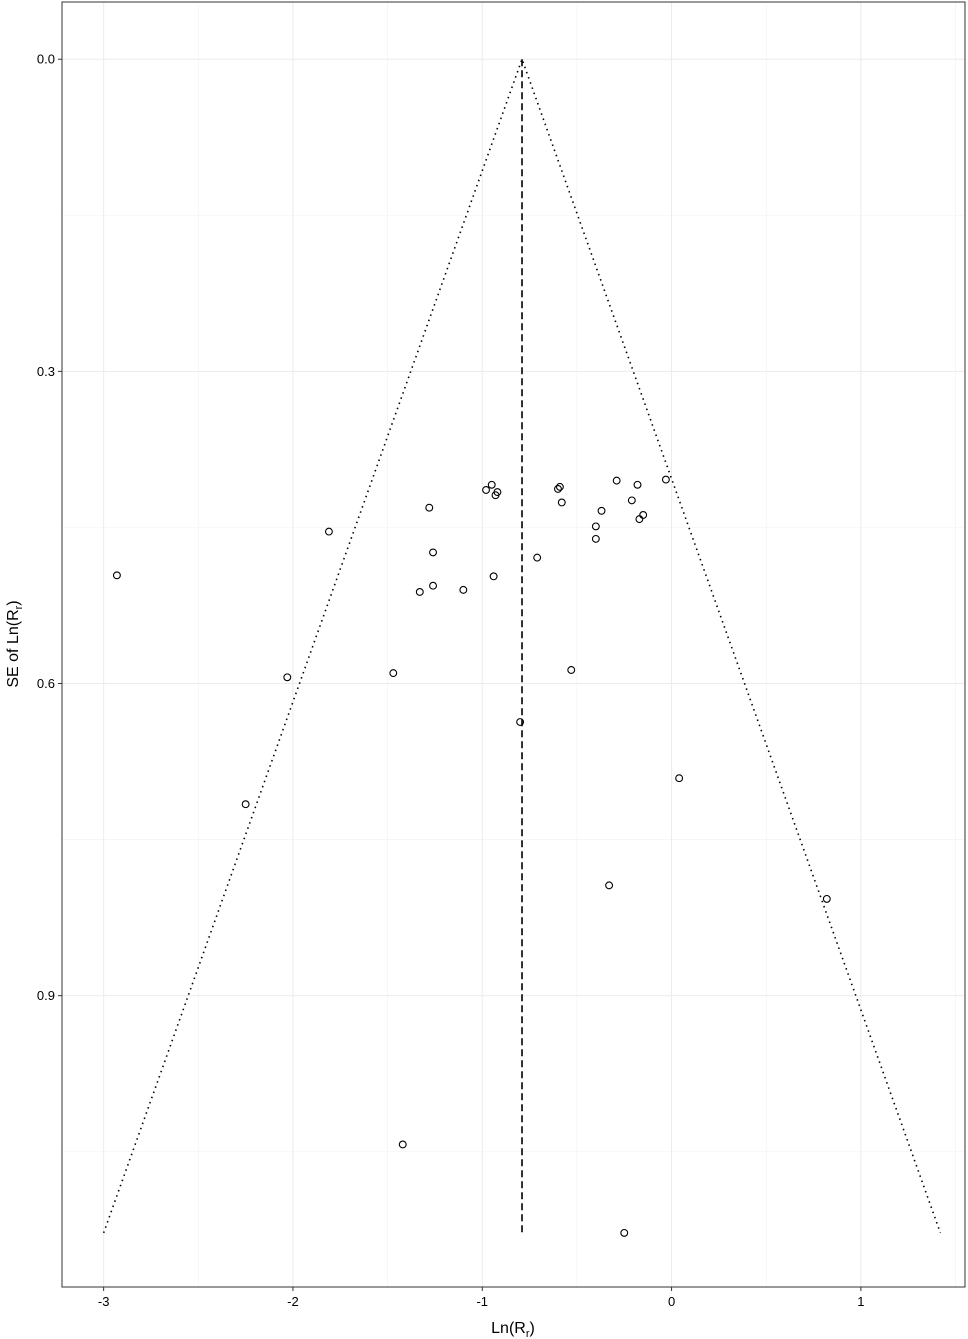  Describe the element at coordinates (532, 1328) in the screenshot. I see `x-axis-title-close: )` at that location.